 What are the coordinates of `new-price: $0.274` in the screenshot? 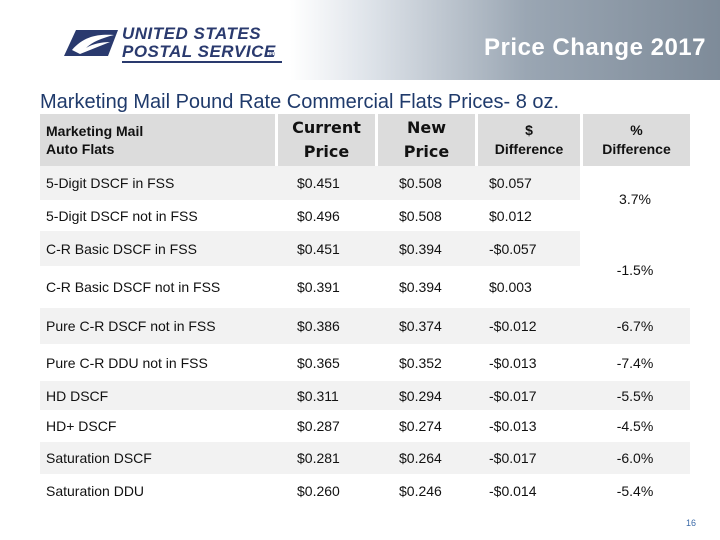 It's located at (425, 426).